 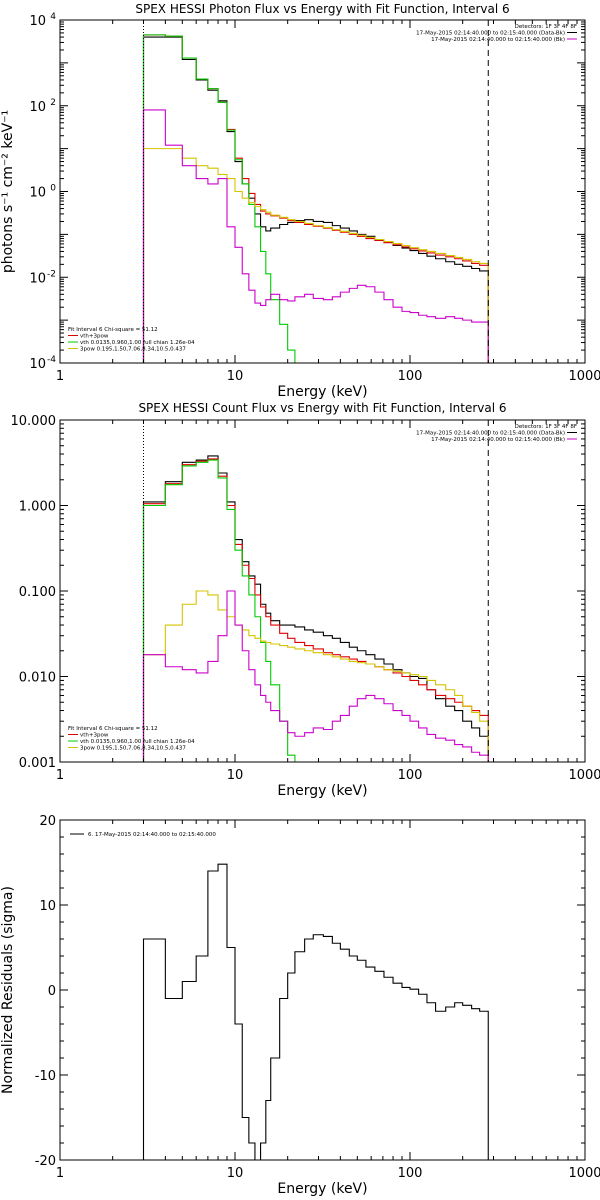 I want to click on series-residual, so click(x=315, y=1011).